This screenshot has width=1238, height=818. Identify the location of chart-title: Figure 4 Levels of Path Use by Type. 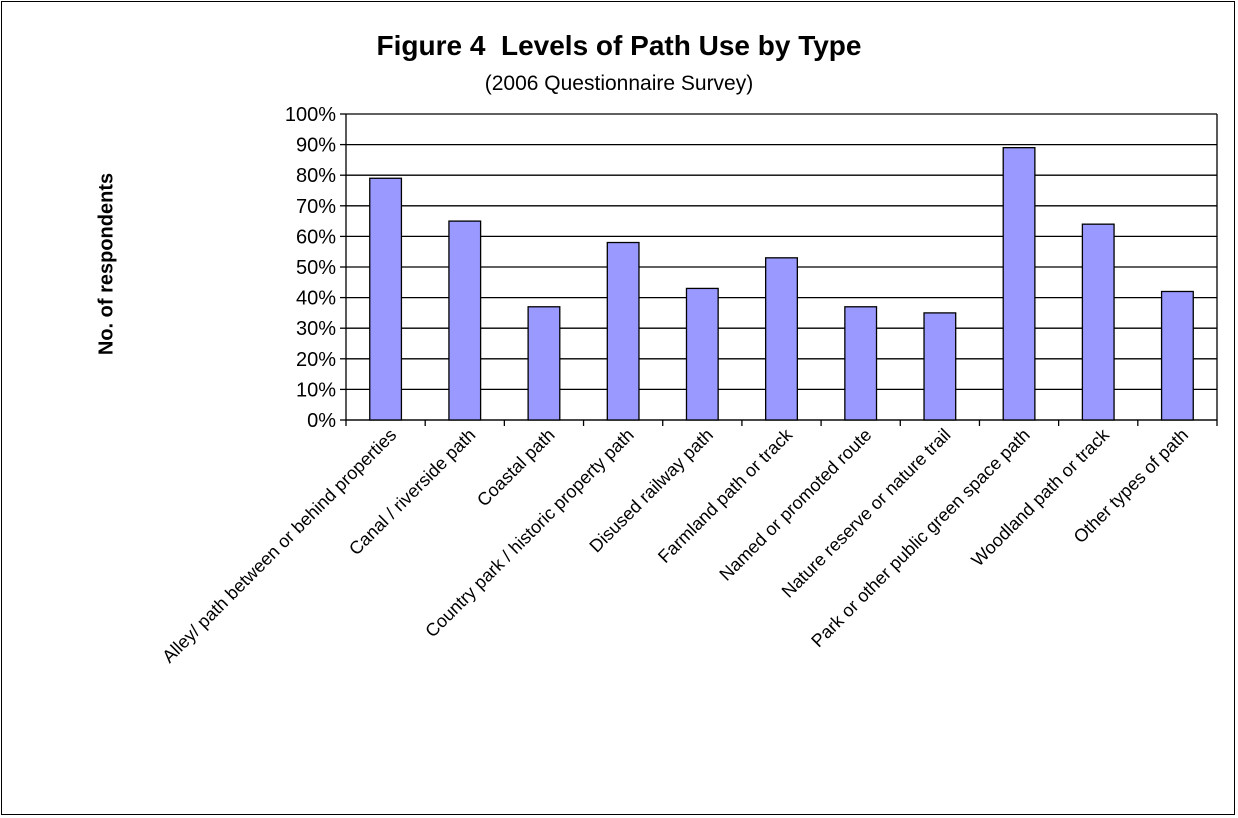
(619, 45).